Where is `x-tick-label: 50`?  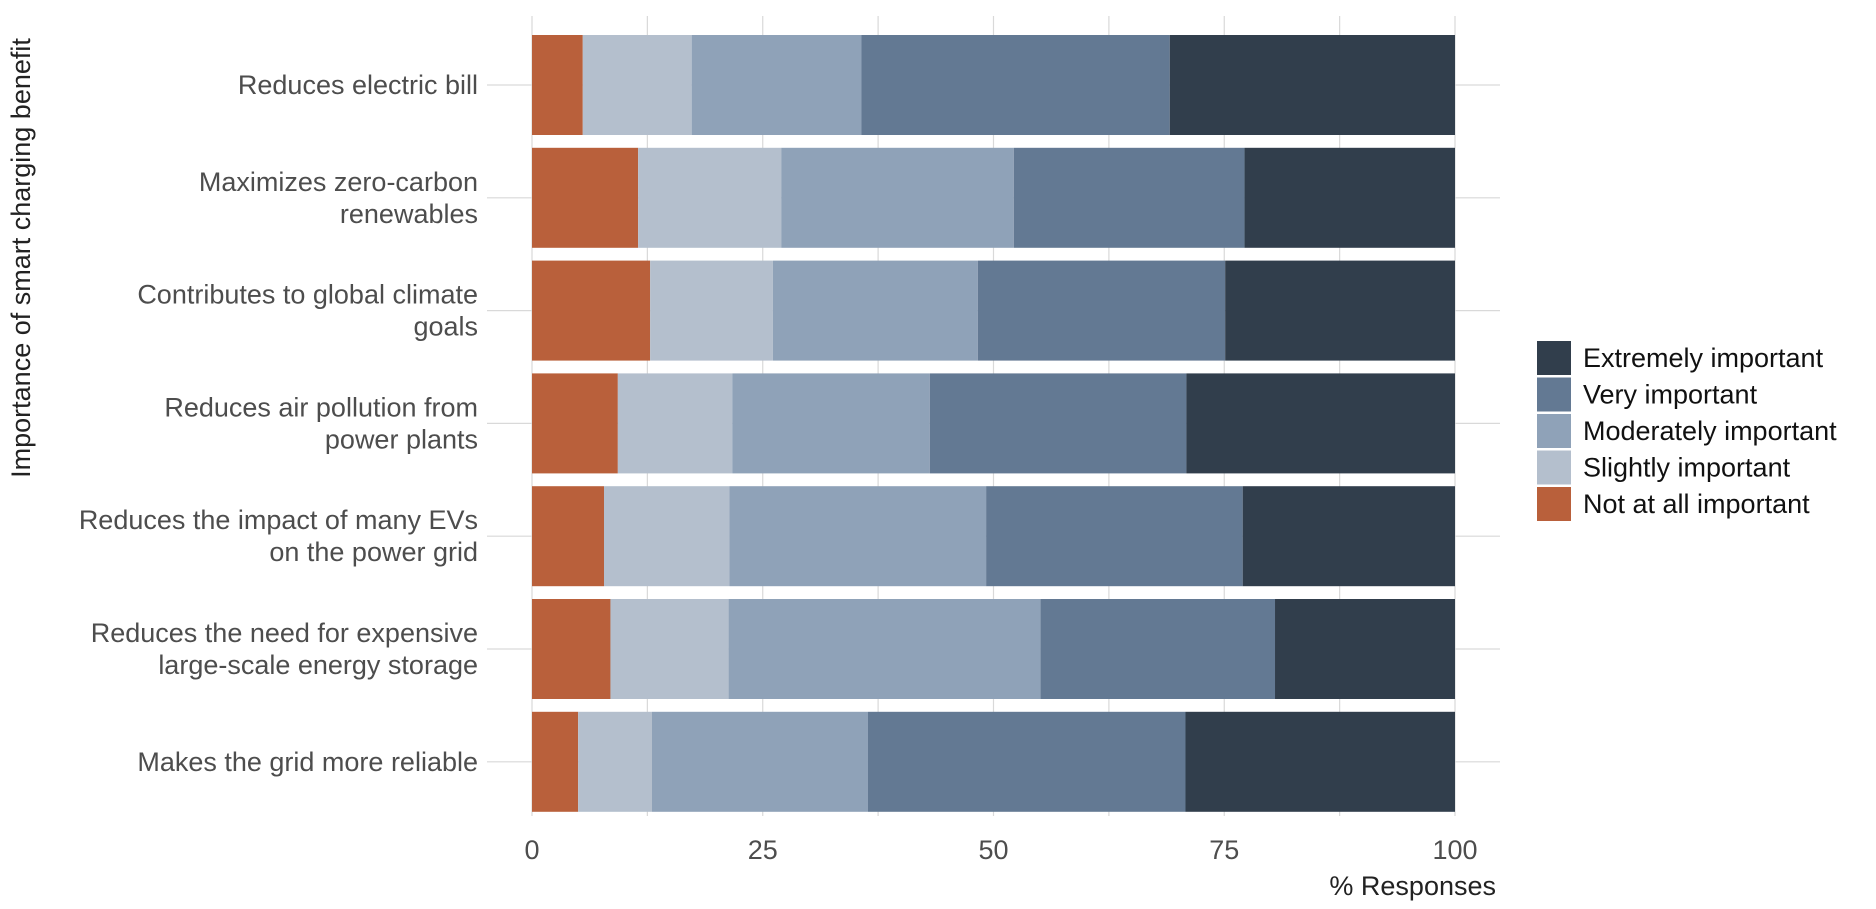 x-tick-label: 50 is located at coordinates (993, 850).